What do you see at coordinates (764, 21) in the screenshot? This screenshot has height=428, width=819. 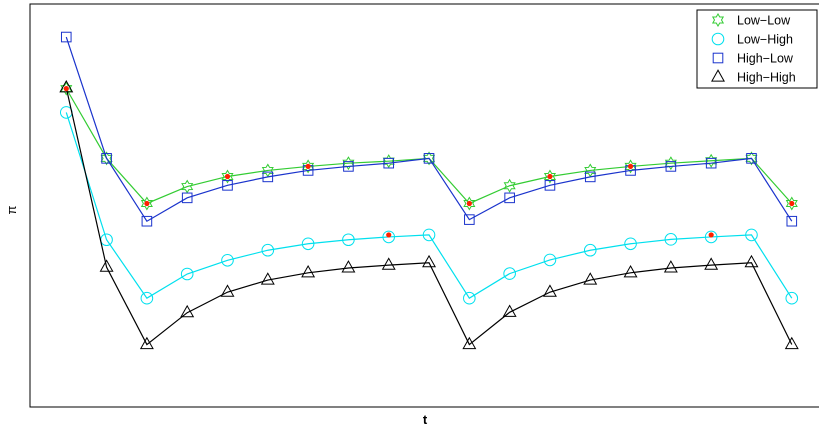 I see `legend-label-0: Low−Low` at bounding box center [764, 21].